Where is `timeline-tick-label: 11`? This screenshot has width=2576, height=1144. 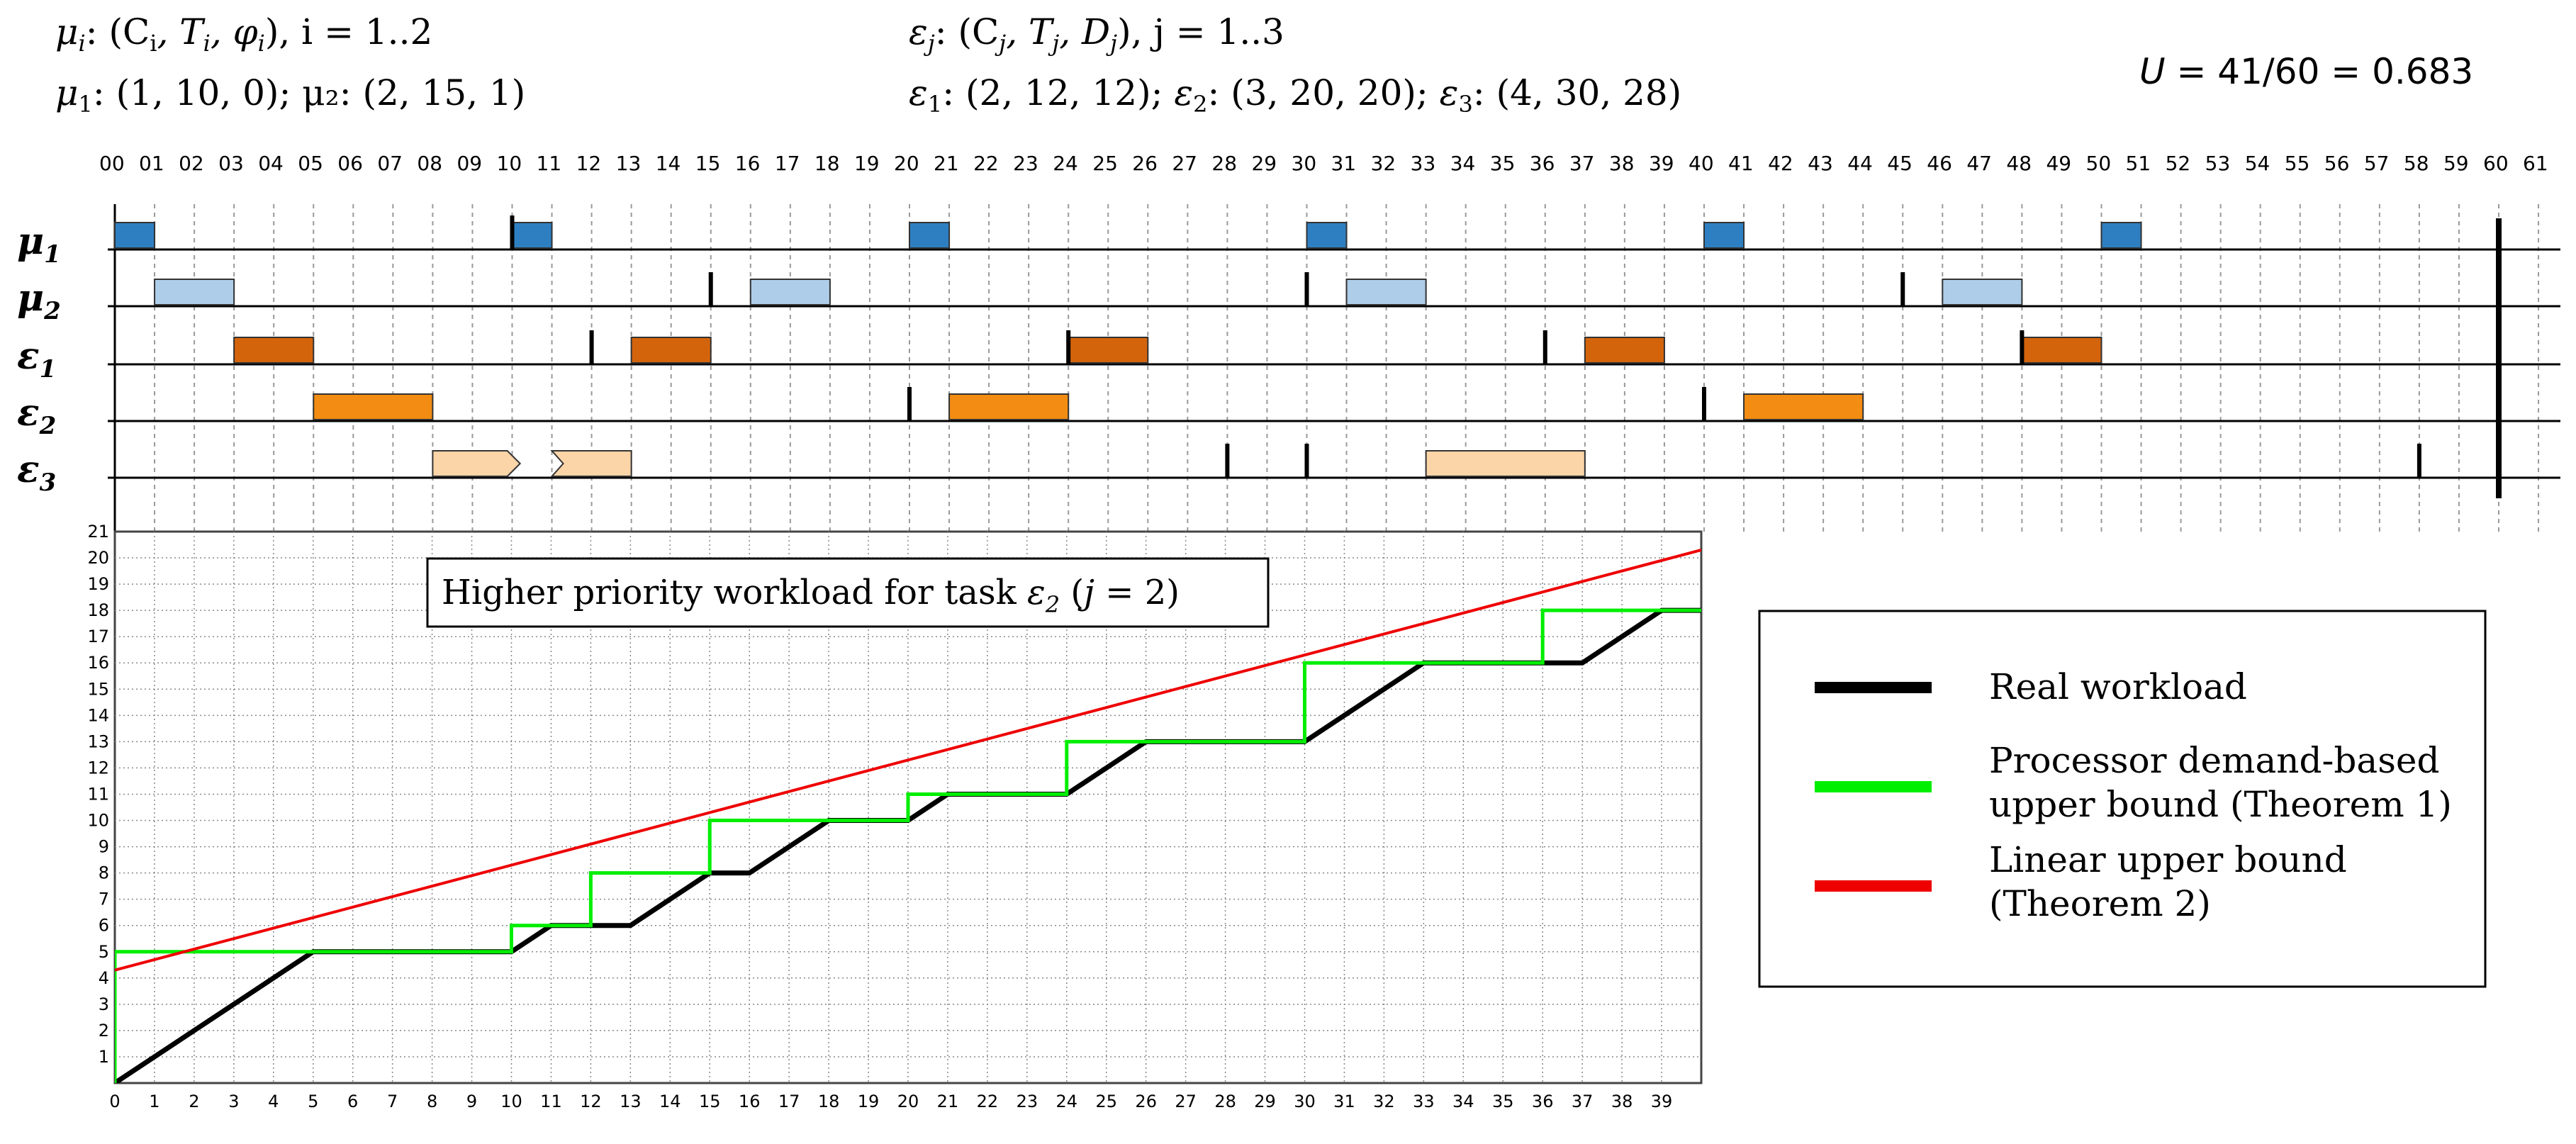
timeline-tick-label: 11 is located at coordinates (549, 163).